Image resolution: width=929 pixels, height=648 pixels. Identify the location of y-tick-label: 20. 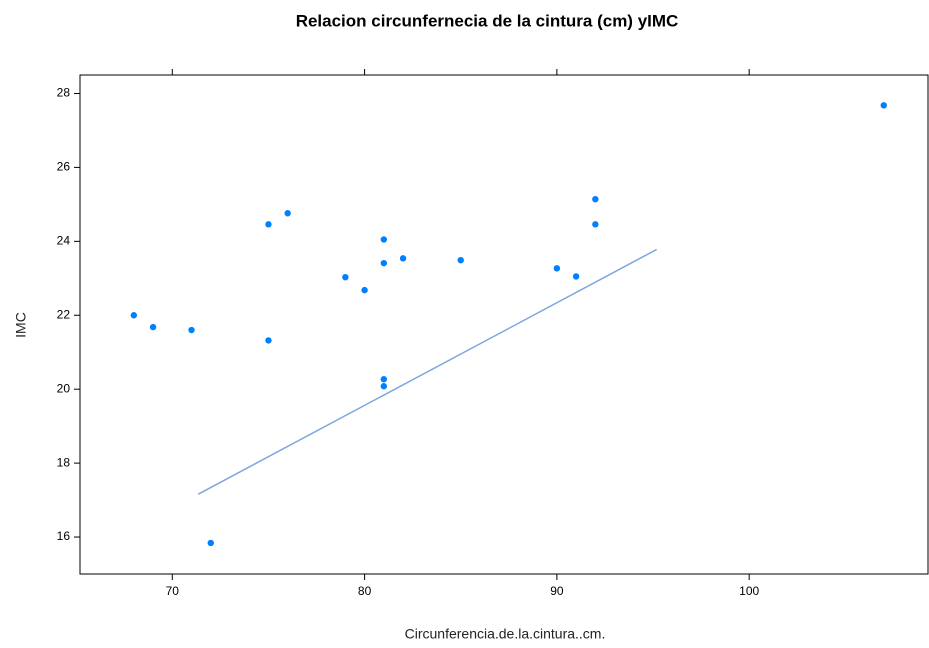
(64, 388).